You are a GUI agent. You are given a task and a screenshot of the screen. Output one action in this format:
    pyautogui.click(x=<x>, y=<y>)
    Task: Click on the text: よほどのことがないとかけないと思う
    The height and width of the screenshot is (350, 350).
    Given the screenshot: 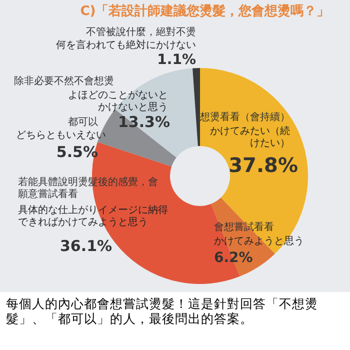 What is the action you would take?
    pyautogui.click(x=117, y=102)
    